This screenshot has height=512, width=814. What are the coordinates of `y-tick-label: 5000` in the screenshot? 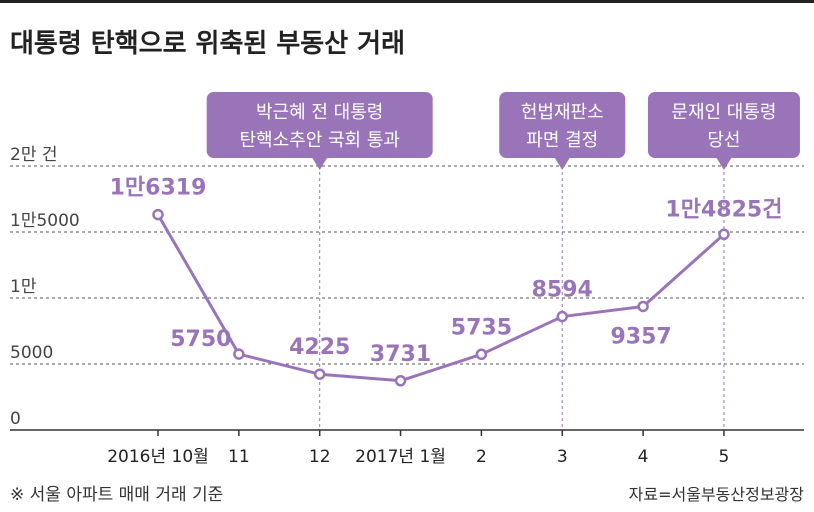 It's located at (31, 353).